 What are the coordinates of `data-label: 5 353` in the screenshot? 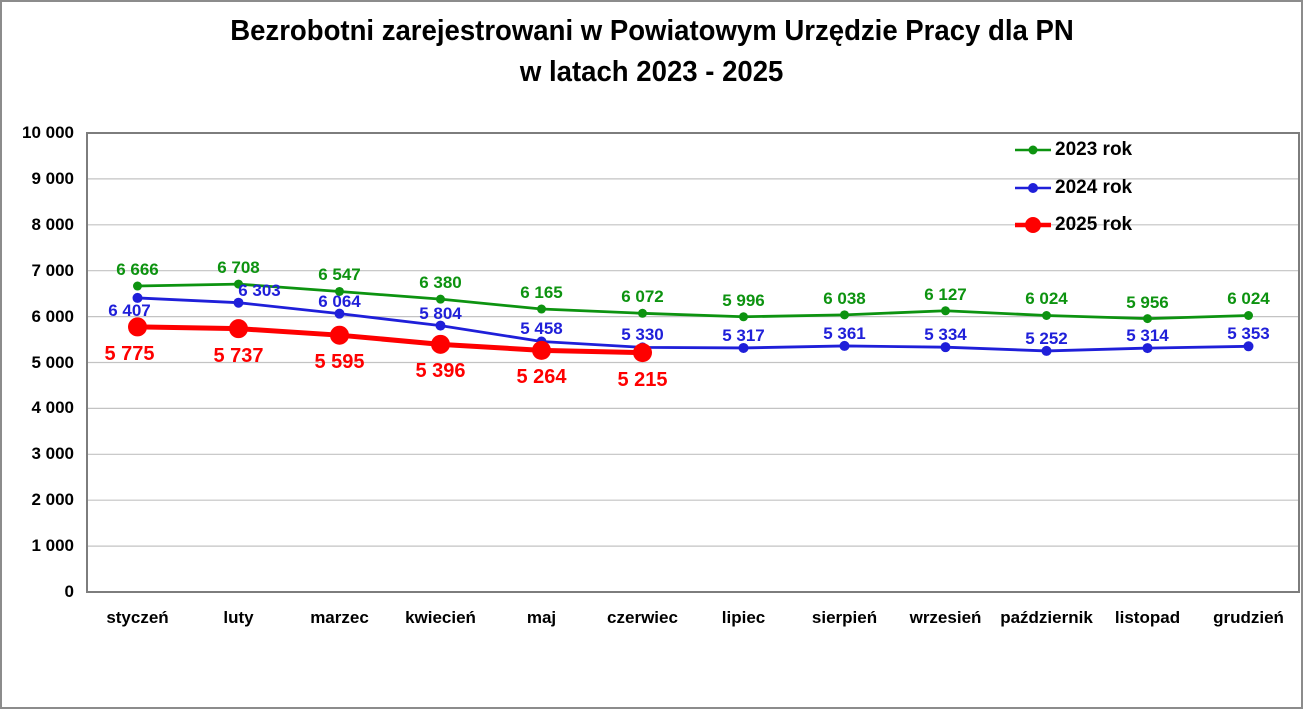 It's located at (1248, 334).